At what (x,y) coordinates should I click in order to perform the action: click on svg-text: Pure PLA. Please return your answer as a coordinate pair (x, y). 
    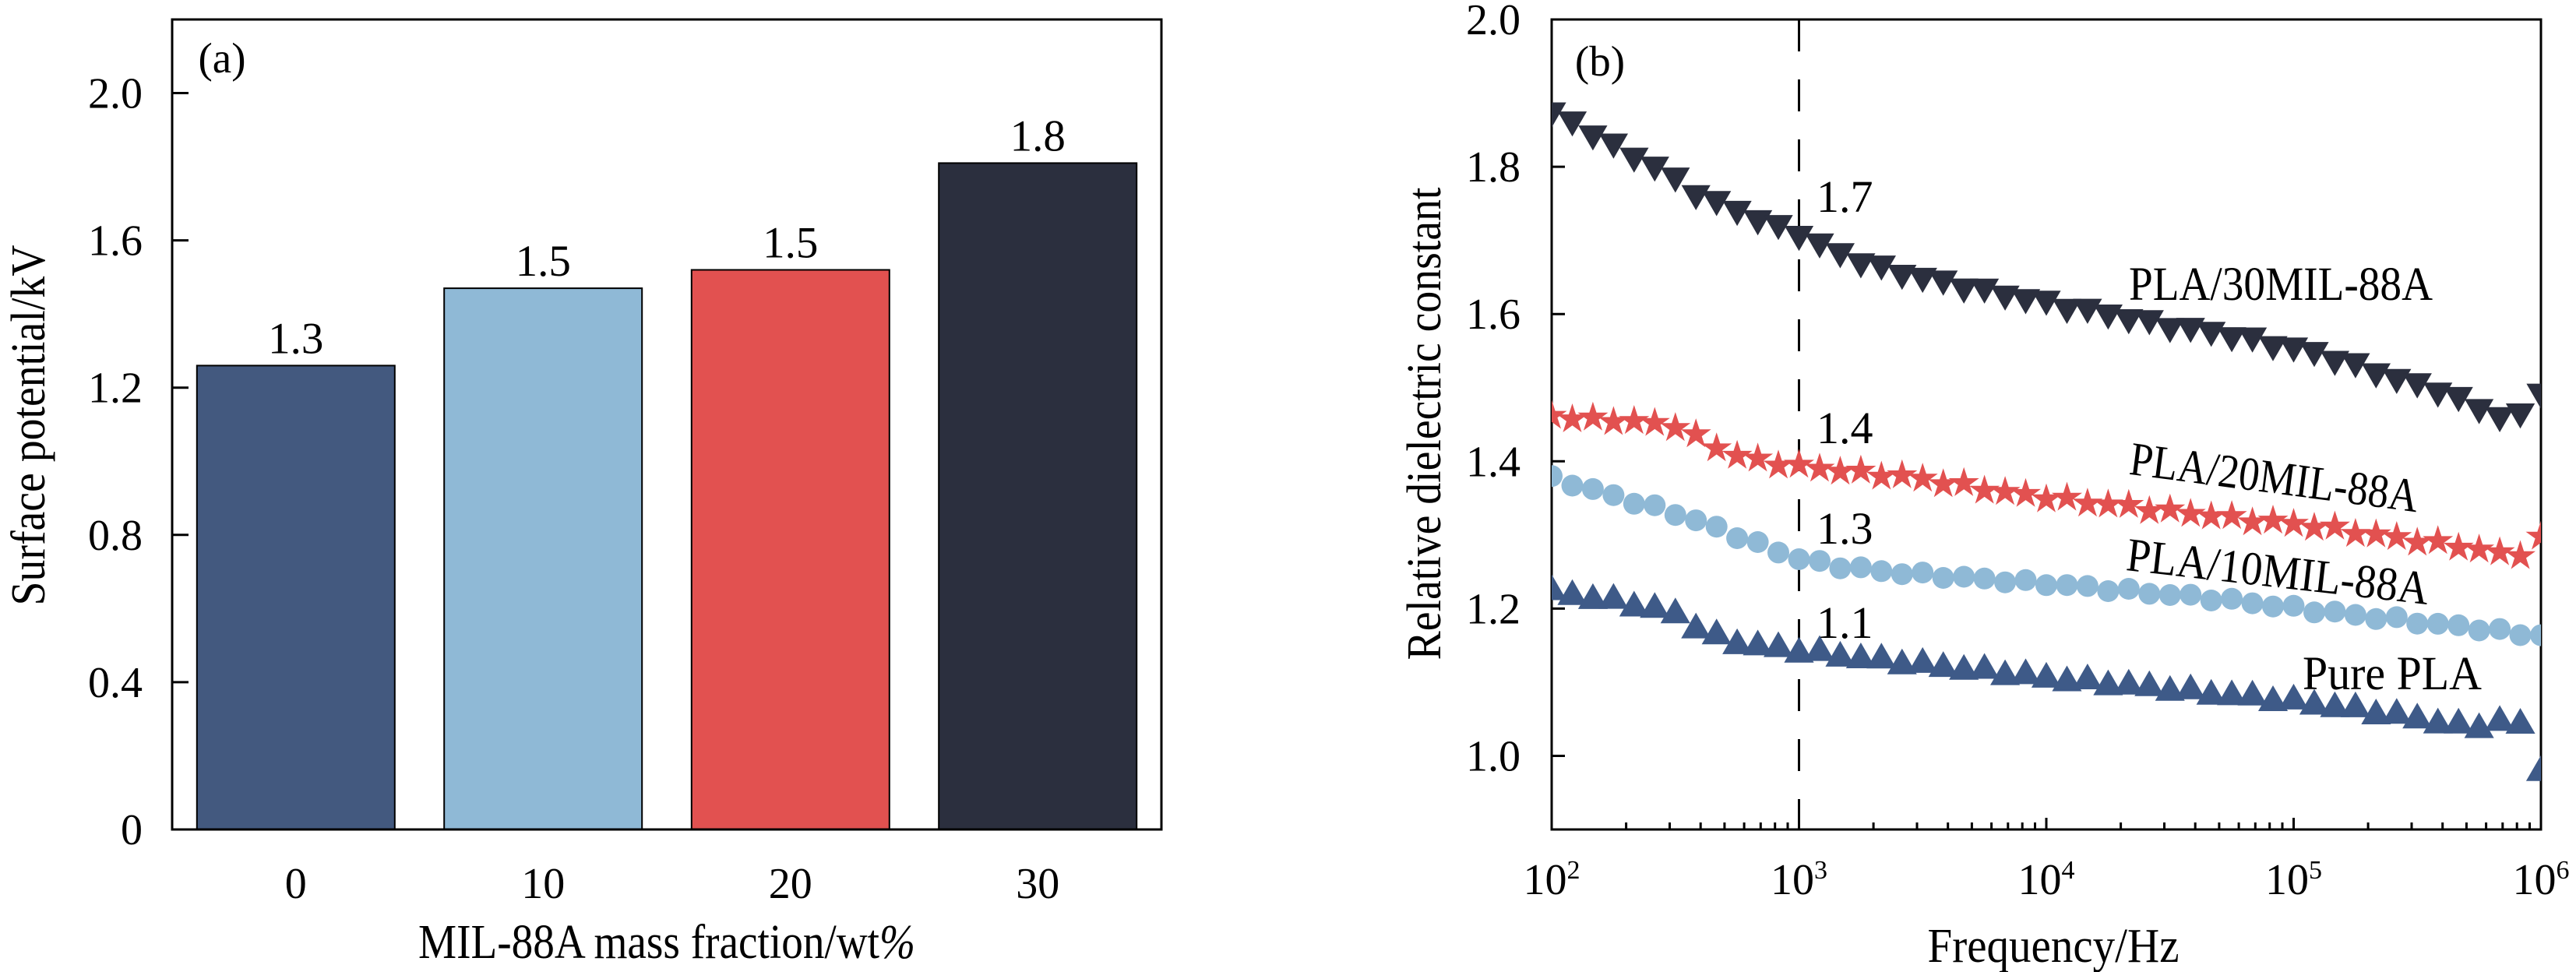
    Looking at the image, I should click on (2393, 674).